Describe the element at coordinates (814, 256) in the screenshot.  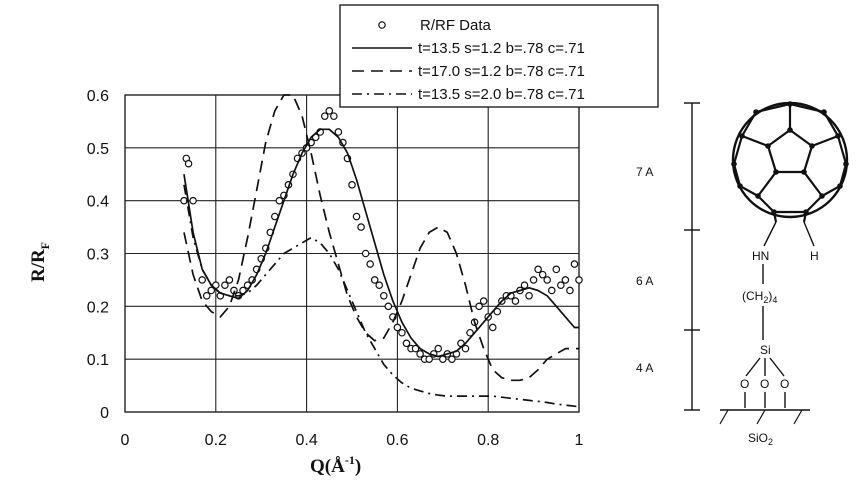
I see `label-h: H` at that location.